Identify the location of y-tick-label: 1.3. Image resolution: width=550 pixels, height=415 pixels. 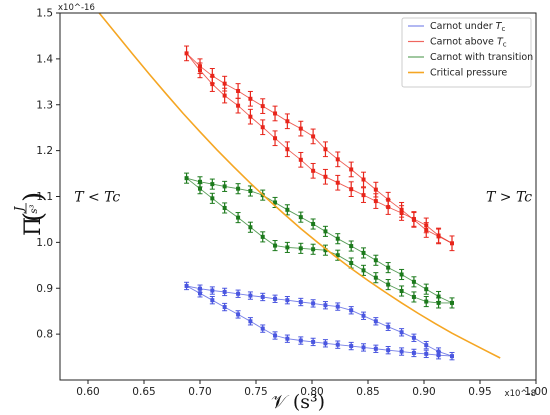
(44, 105).